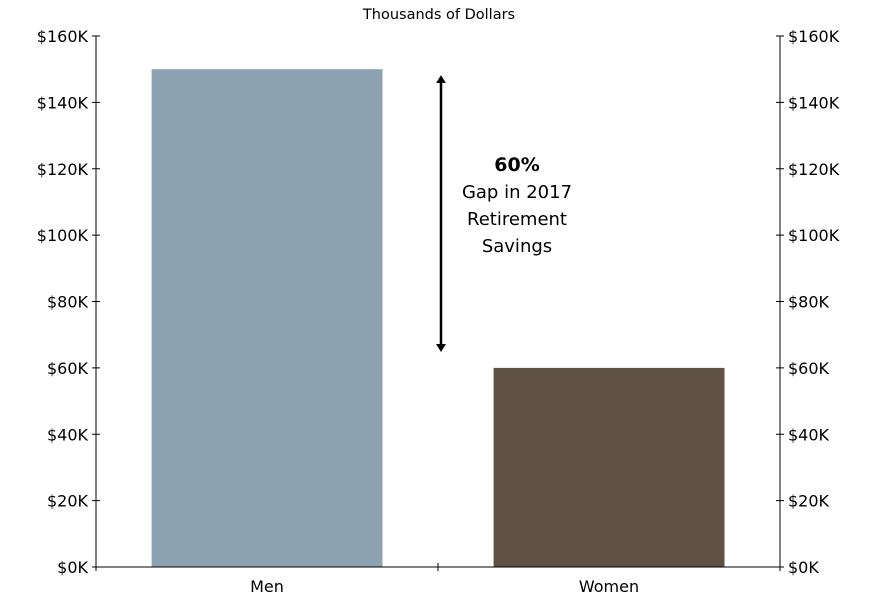 This screenshot has width=882, height=605. What do you see at coordinates (68, 302) in the screenshot?
I see `left-y-tick-label: $80K` at bounding box center [68, 302].